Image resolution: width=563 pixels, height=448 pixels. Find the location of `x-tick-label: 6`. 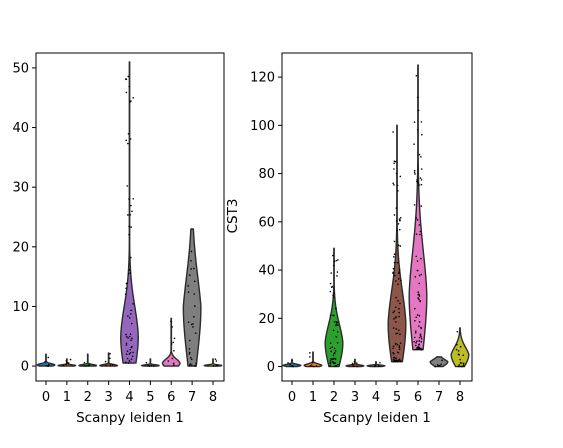

x-tick-label: 6 is located at coordinates (171, 397).